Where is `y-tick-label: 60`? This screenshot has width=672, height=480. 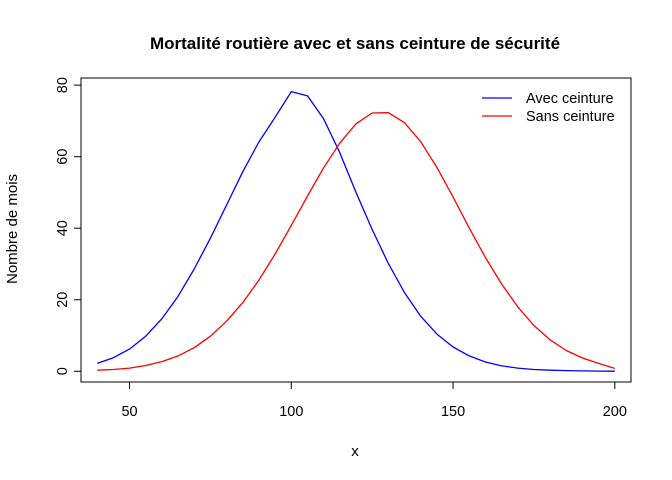 y-tick-label: 60 is located at coordinates (63, 157).